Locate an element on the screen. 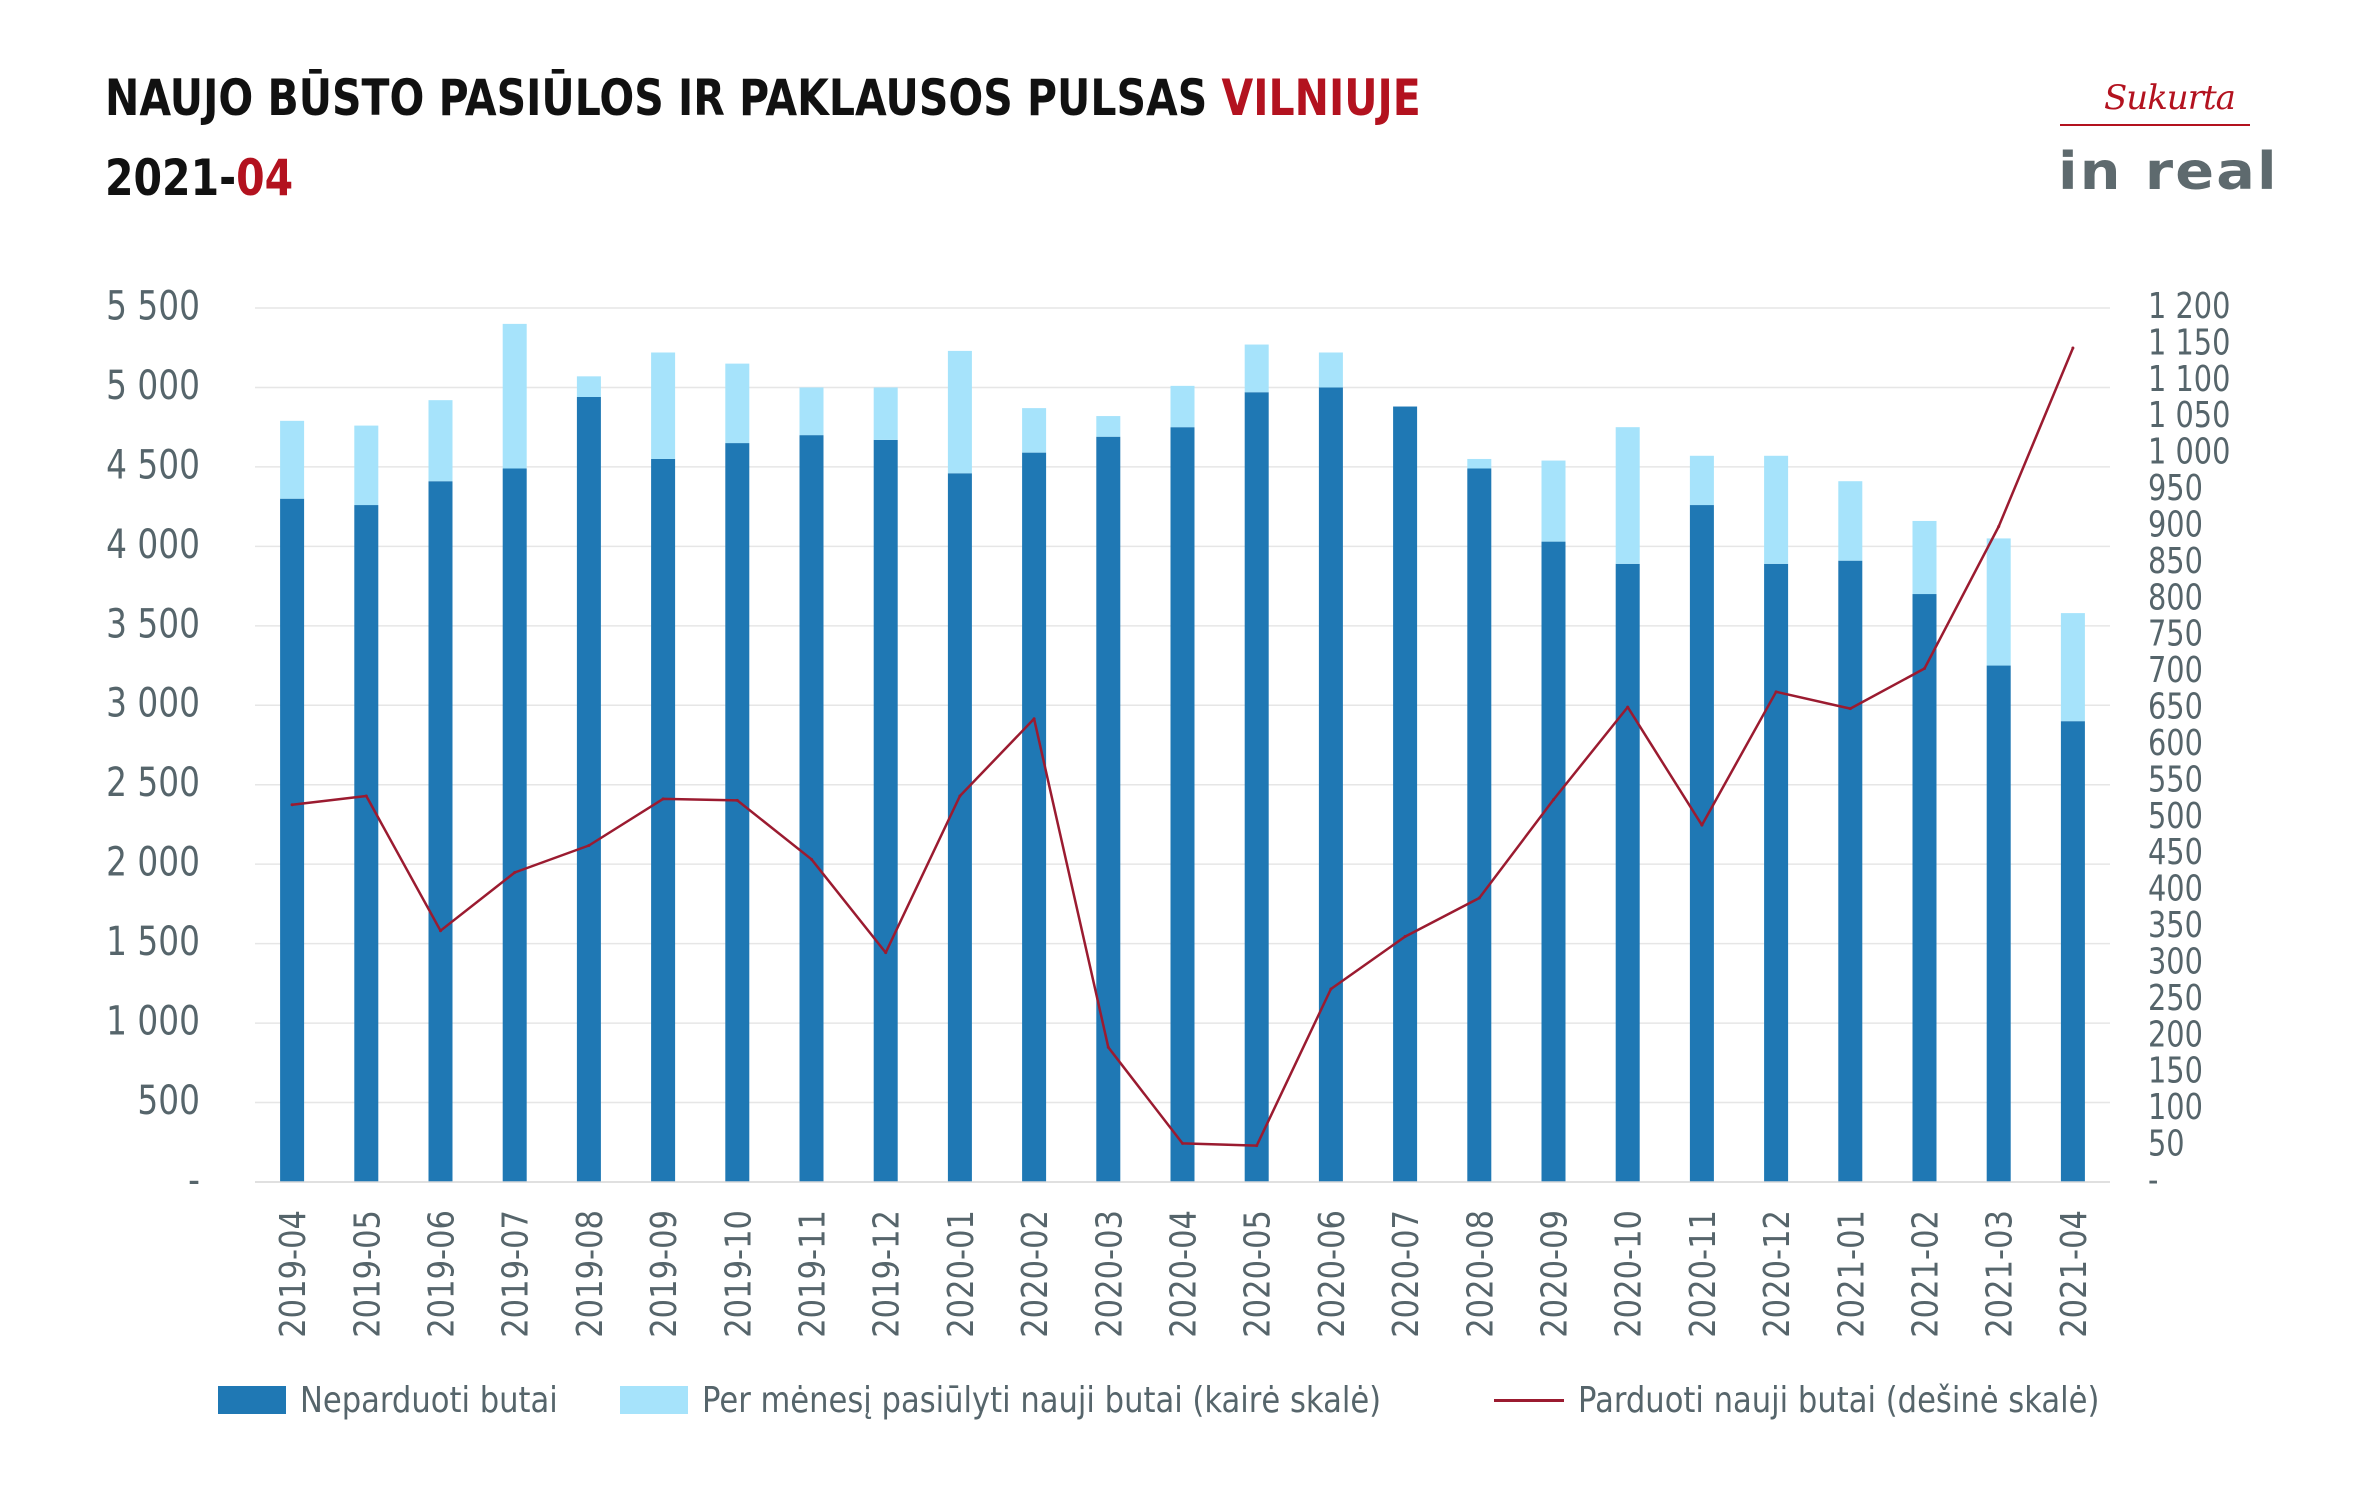  y-right-tick-label: 600 is located at coordinates (2175, 743).